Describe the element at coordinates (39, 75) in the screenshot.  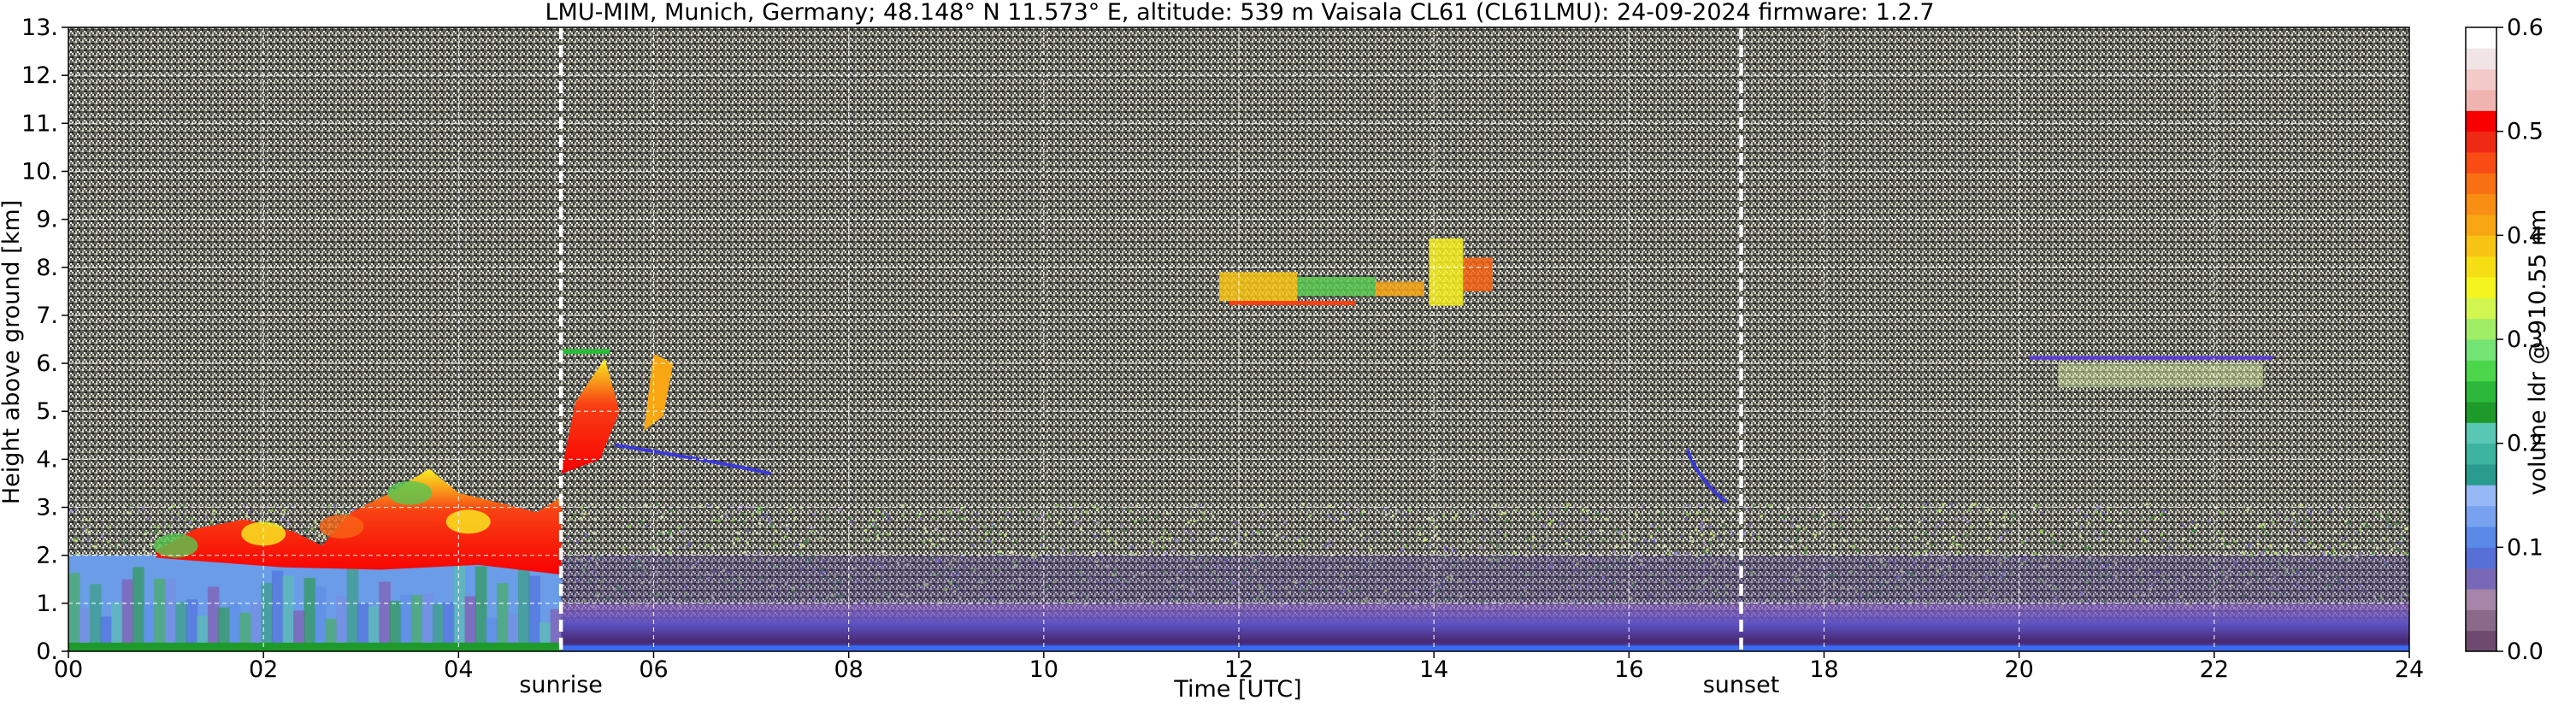
I see `y-tick-label: 12.` at that location.